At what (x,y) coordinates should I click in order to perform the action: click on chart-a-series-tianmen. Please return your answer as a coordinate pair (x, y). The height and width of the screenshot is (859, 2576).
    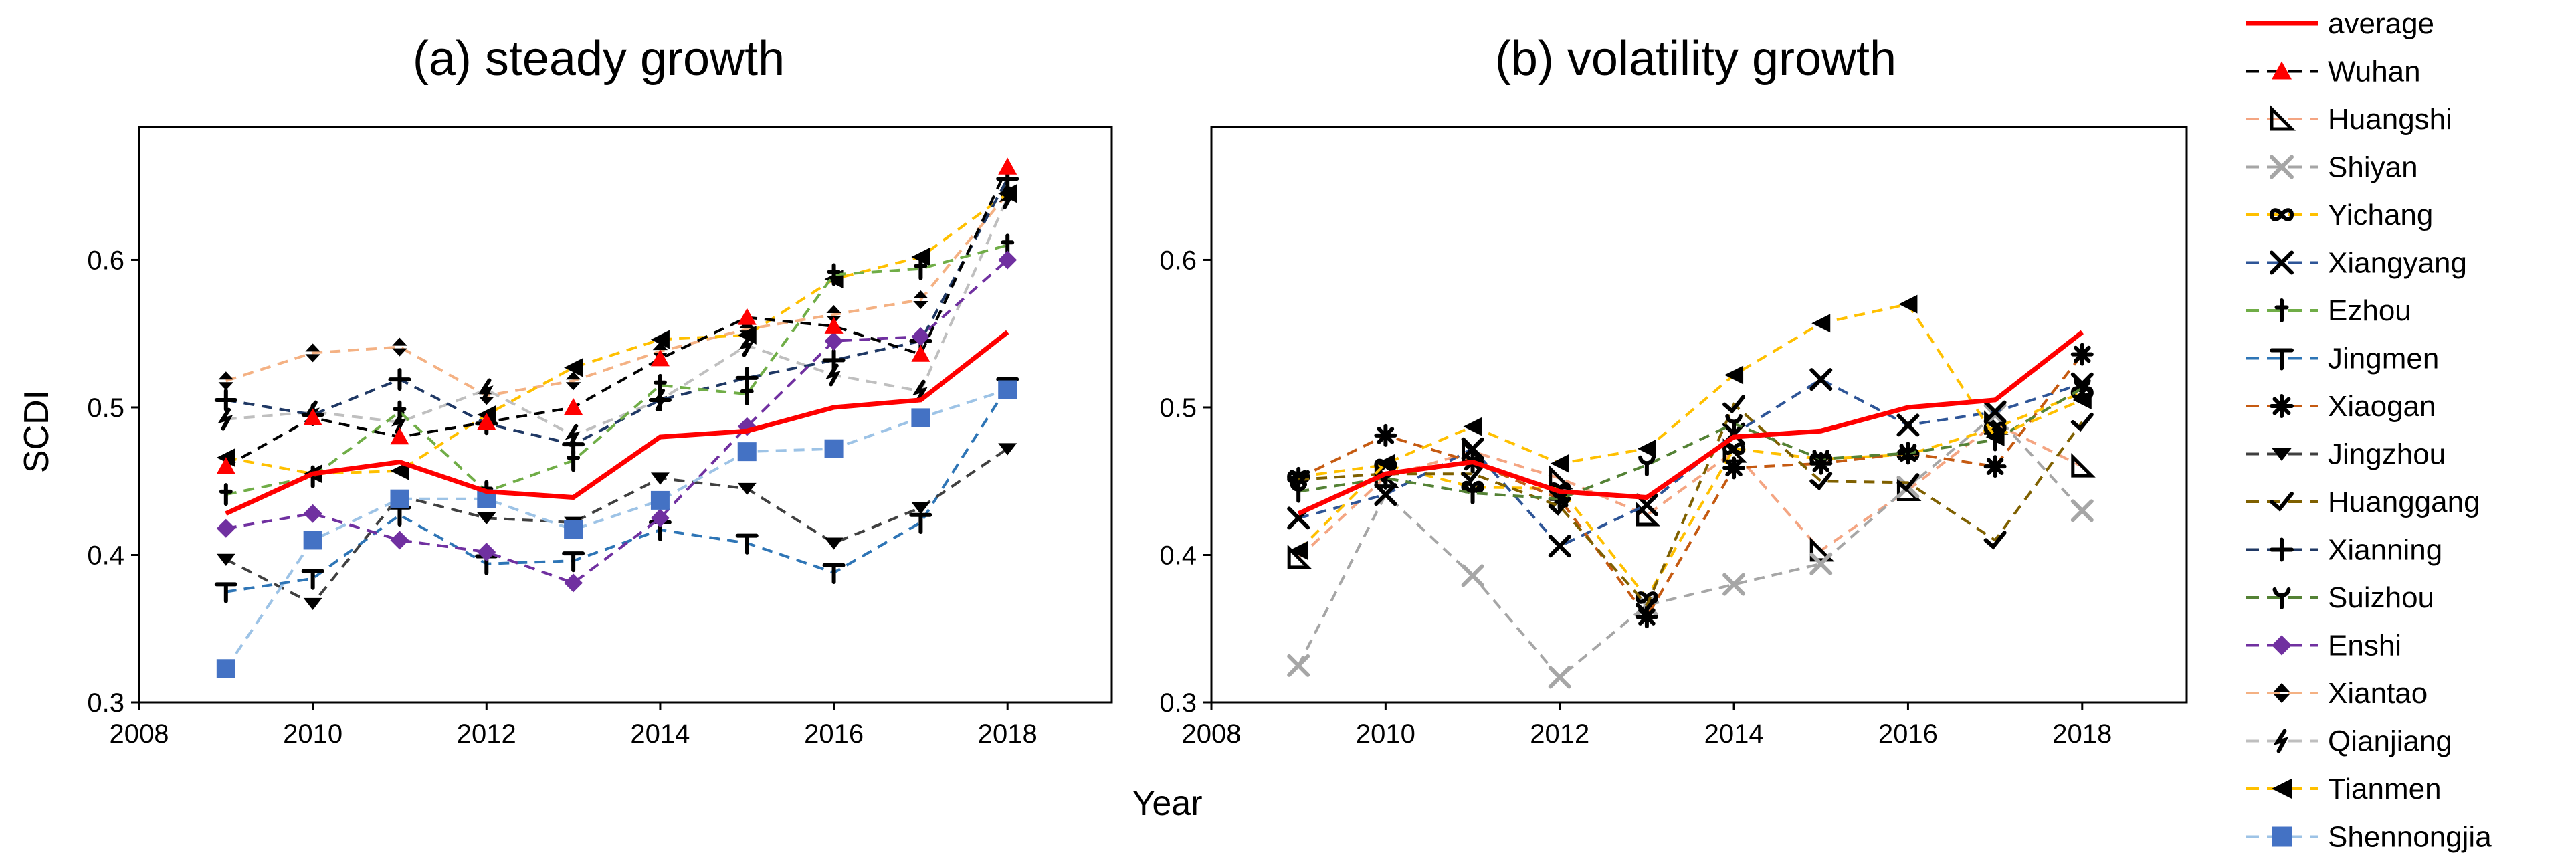
    Looking at the image, I should click on (616, 334).